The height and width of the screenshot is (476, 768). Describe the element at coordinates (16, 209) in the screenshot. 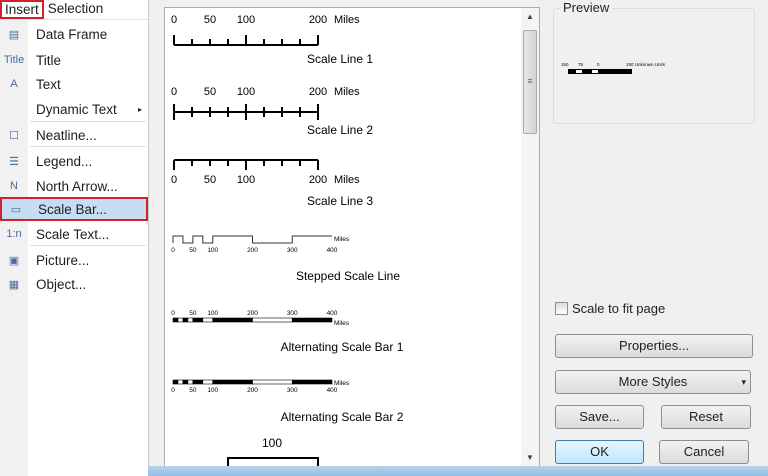

I see `scale-bar-icon: ▭` at that location.